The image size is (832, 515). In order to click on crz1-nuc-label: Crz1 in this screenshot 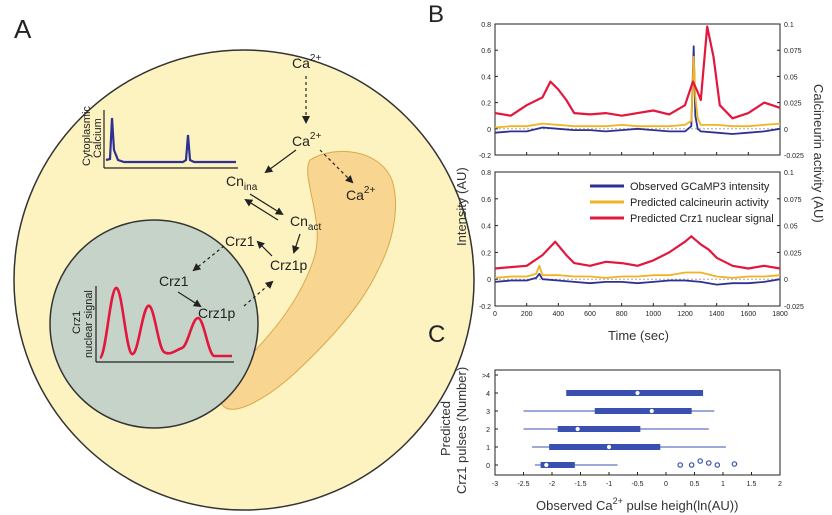, I will do `click(174, 281)`.